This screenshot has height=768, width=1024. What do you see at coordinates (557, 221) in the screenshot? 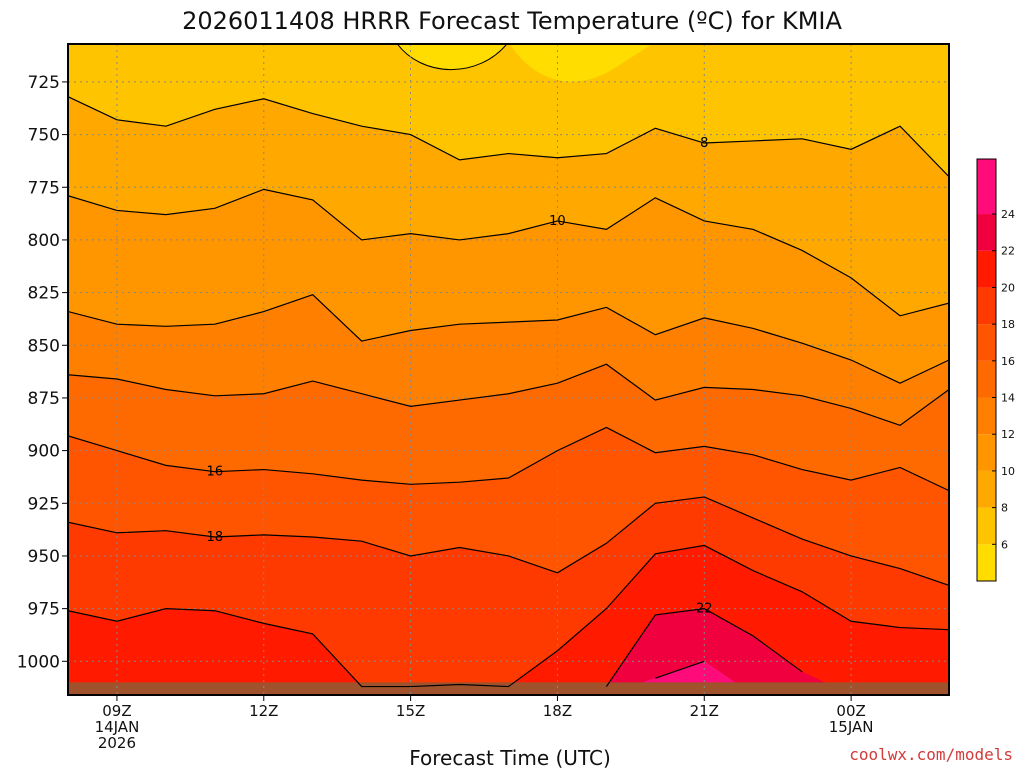
I see `isotherm-label-10: 10` at bounding box center [557, 221].